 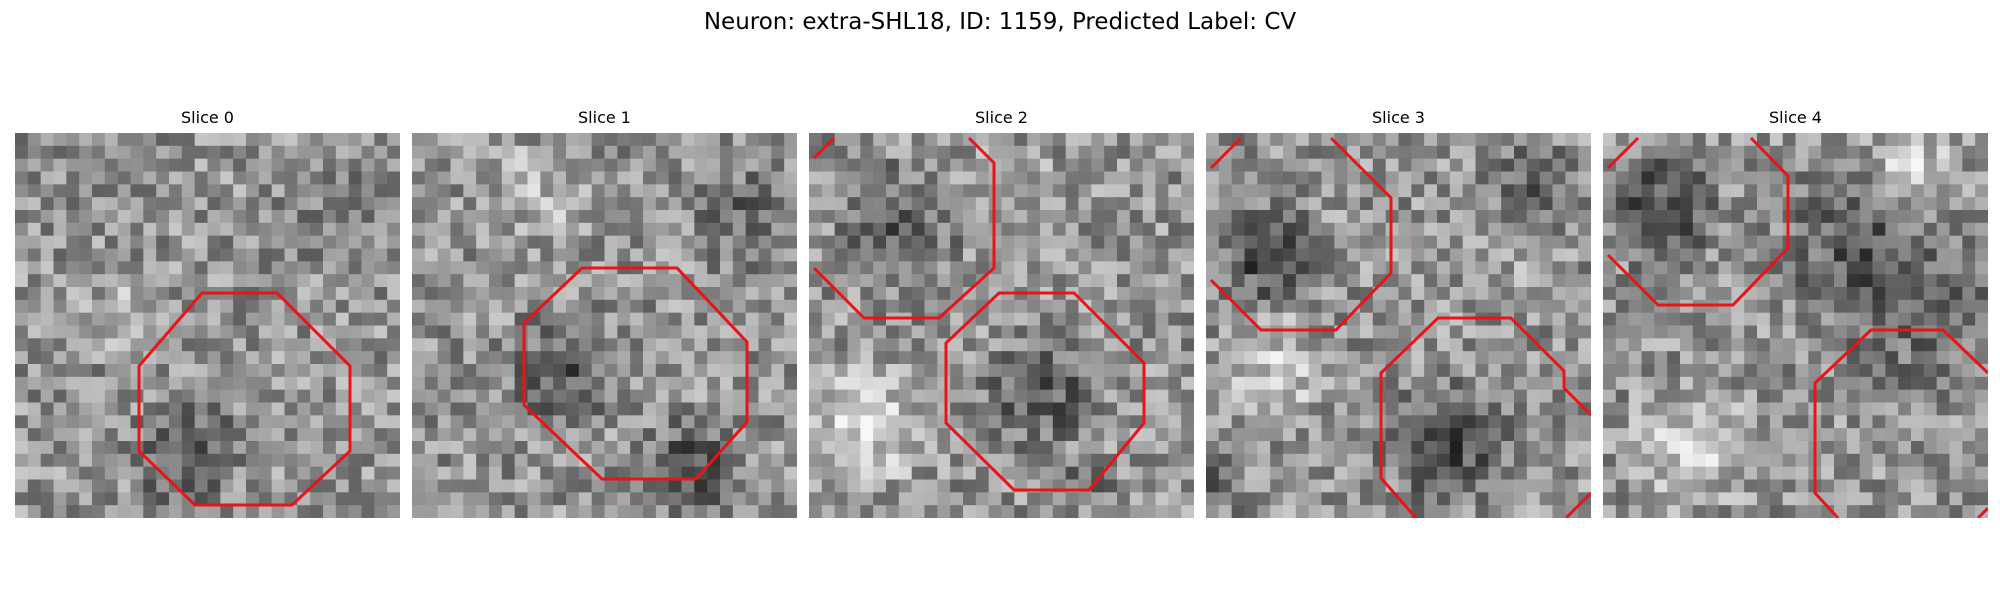 What do you see at coordinates (1398, 118) in the screenshot?
I see `slice-title-3: Slice 3` at bounding box center [1398, 118].